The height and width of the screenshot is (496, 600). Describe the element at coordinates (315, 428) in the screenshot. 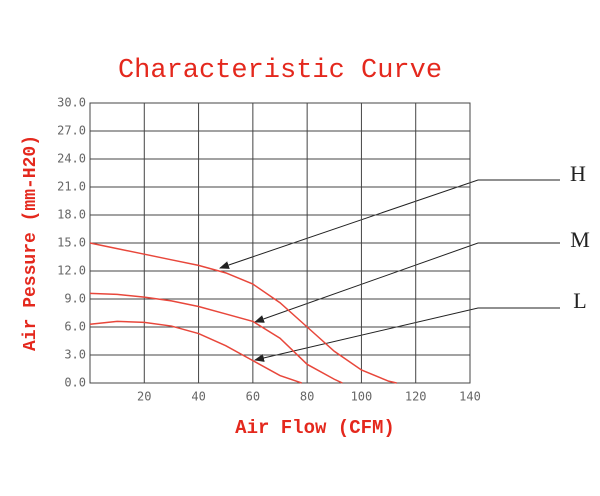

I see `x-axis-label: Air Flow (CFM)` at that location.